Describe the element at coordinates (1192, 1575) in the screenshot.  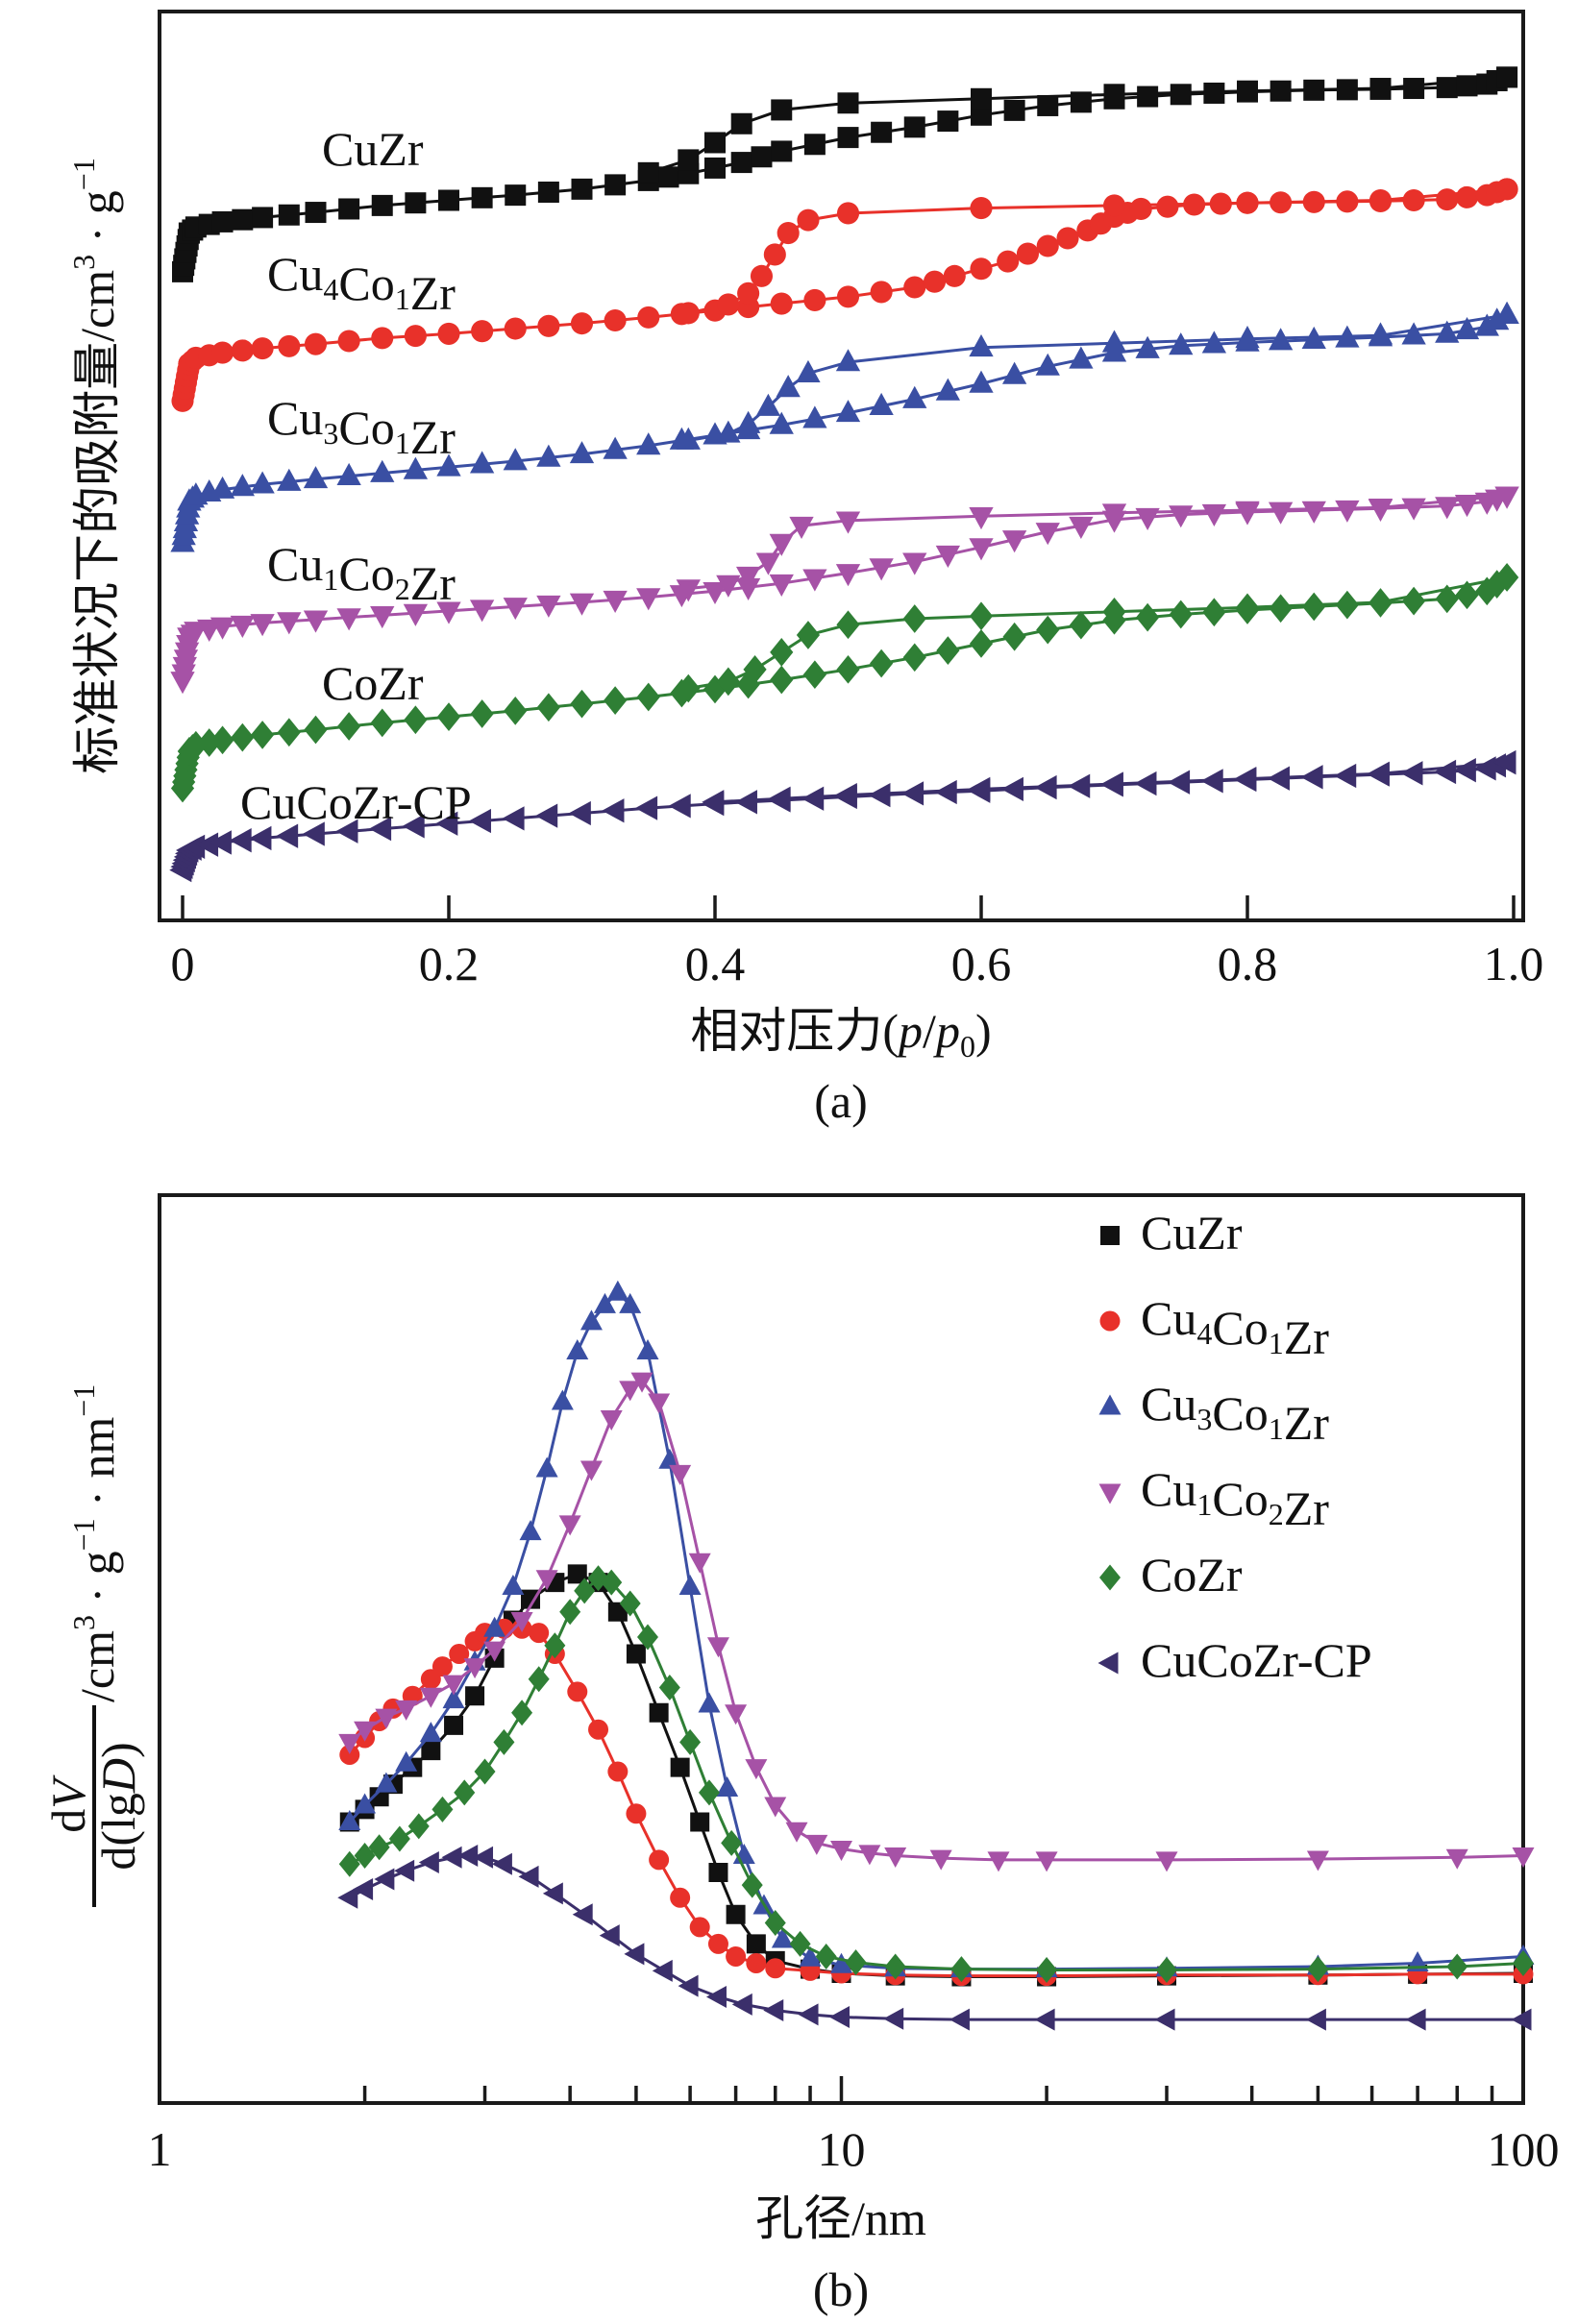
I see `legend-label: CoZr` at that location.